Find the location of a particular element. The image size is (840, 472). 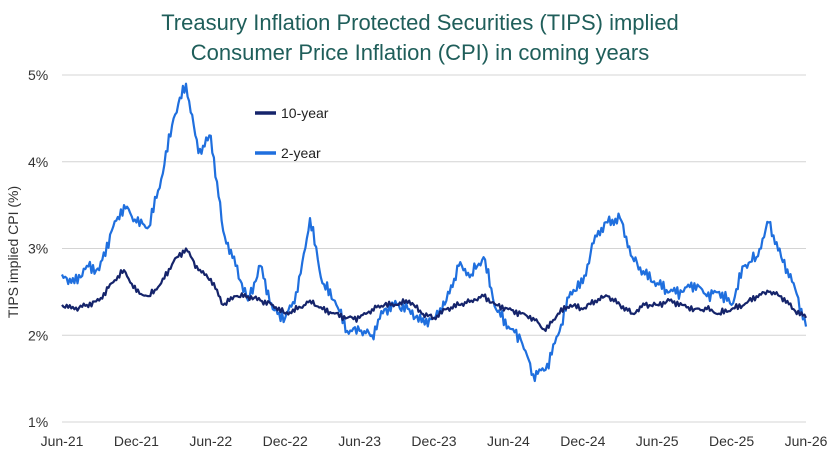

x-tick-label: Dec-23 is located at coordinates (433, 441).